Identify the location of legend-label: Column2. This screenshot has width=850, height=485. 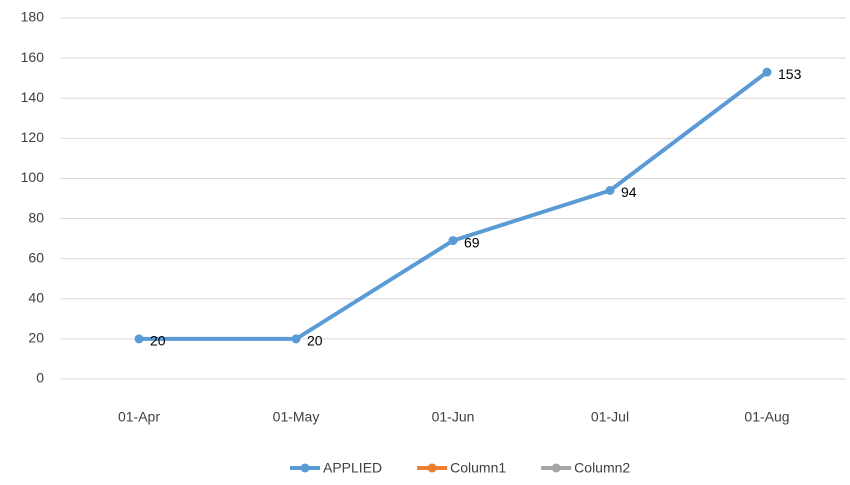
(602, 468).